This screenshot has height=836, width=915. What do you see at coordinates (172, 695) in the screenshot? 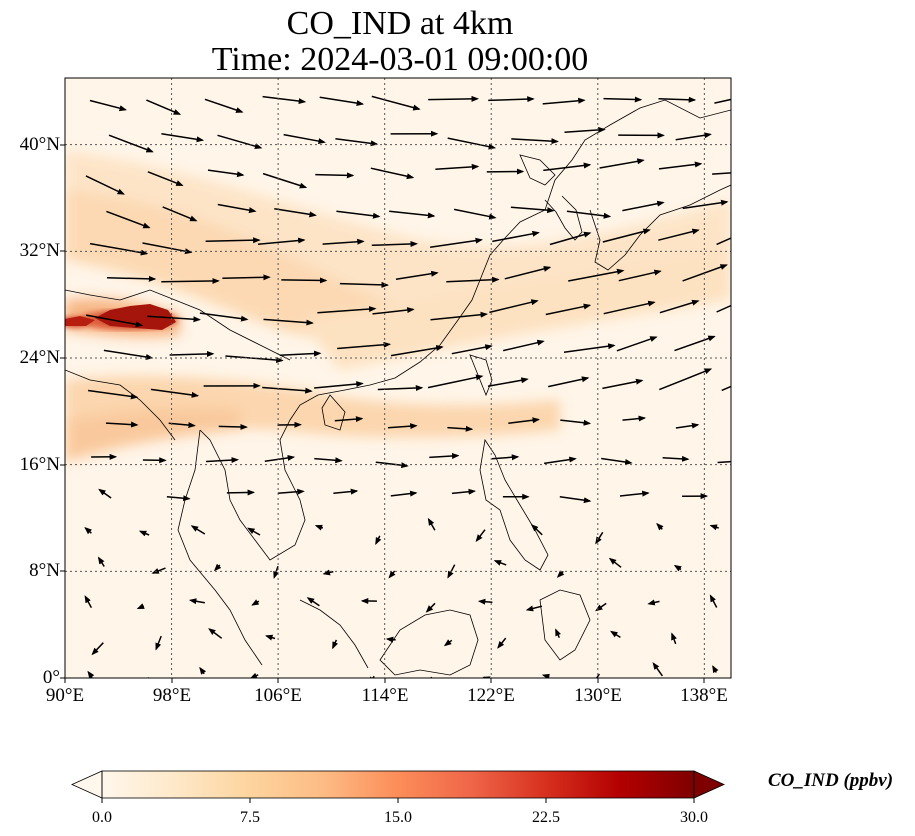
I see `x-tick-98E: 98°E` at bounding box center [172, 695].